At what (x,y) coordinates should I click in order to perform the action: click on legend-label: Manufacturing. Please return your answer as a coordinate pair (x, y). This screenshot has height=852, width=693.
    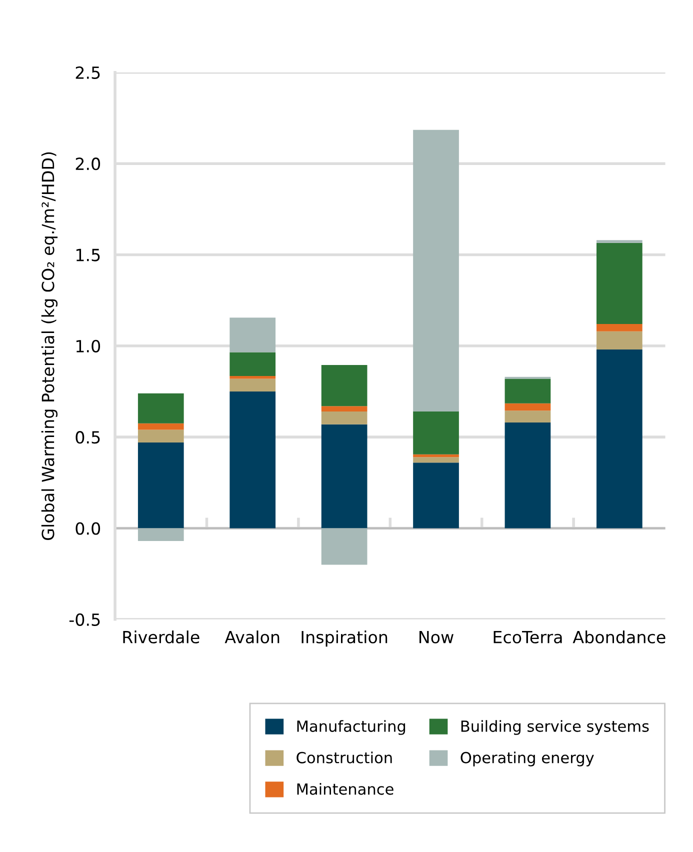
    Looking at the image, I should click on (351, 727).